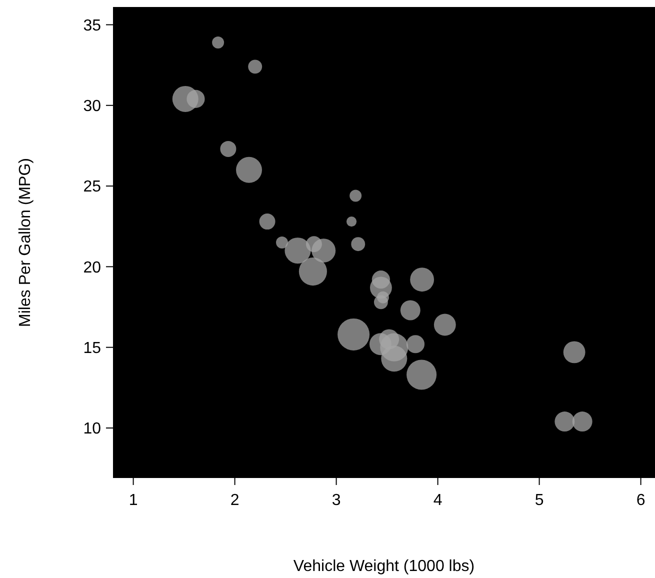 The image size is (655, 578). Describe the element at coordinates (92, 187) in the screenshot. I see `y-tick-label: 25` at that location.